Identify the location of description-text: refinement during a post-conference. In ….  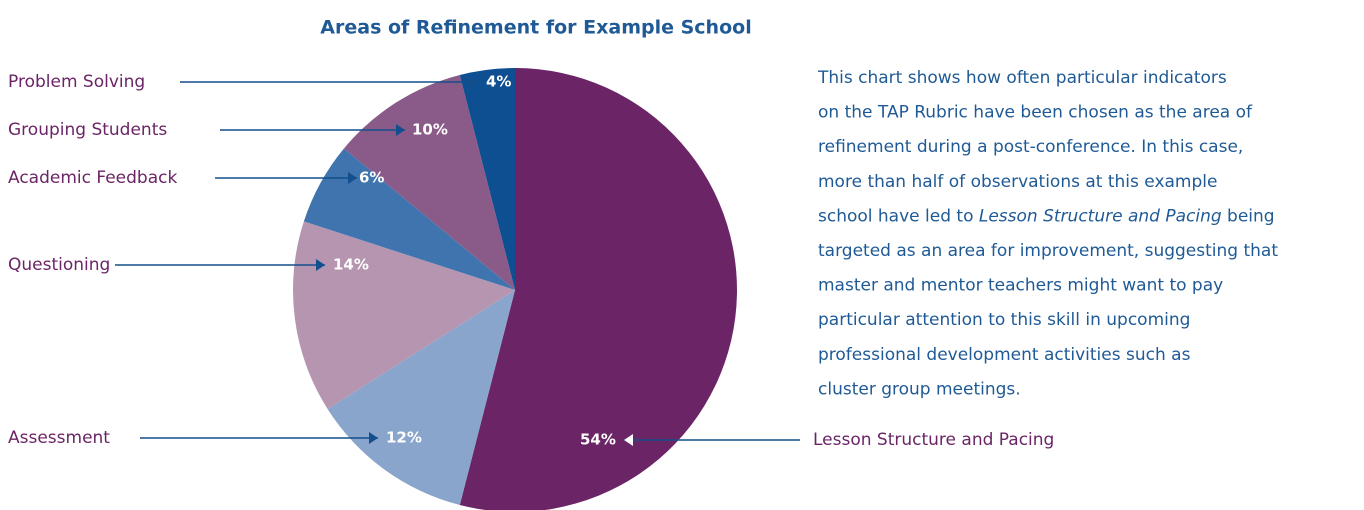
(1030, 147).